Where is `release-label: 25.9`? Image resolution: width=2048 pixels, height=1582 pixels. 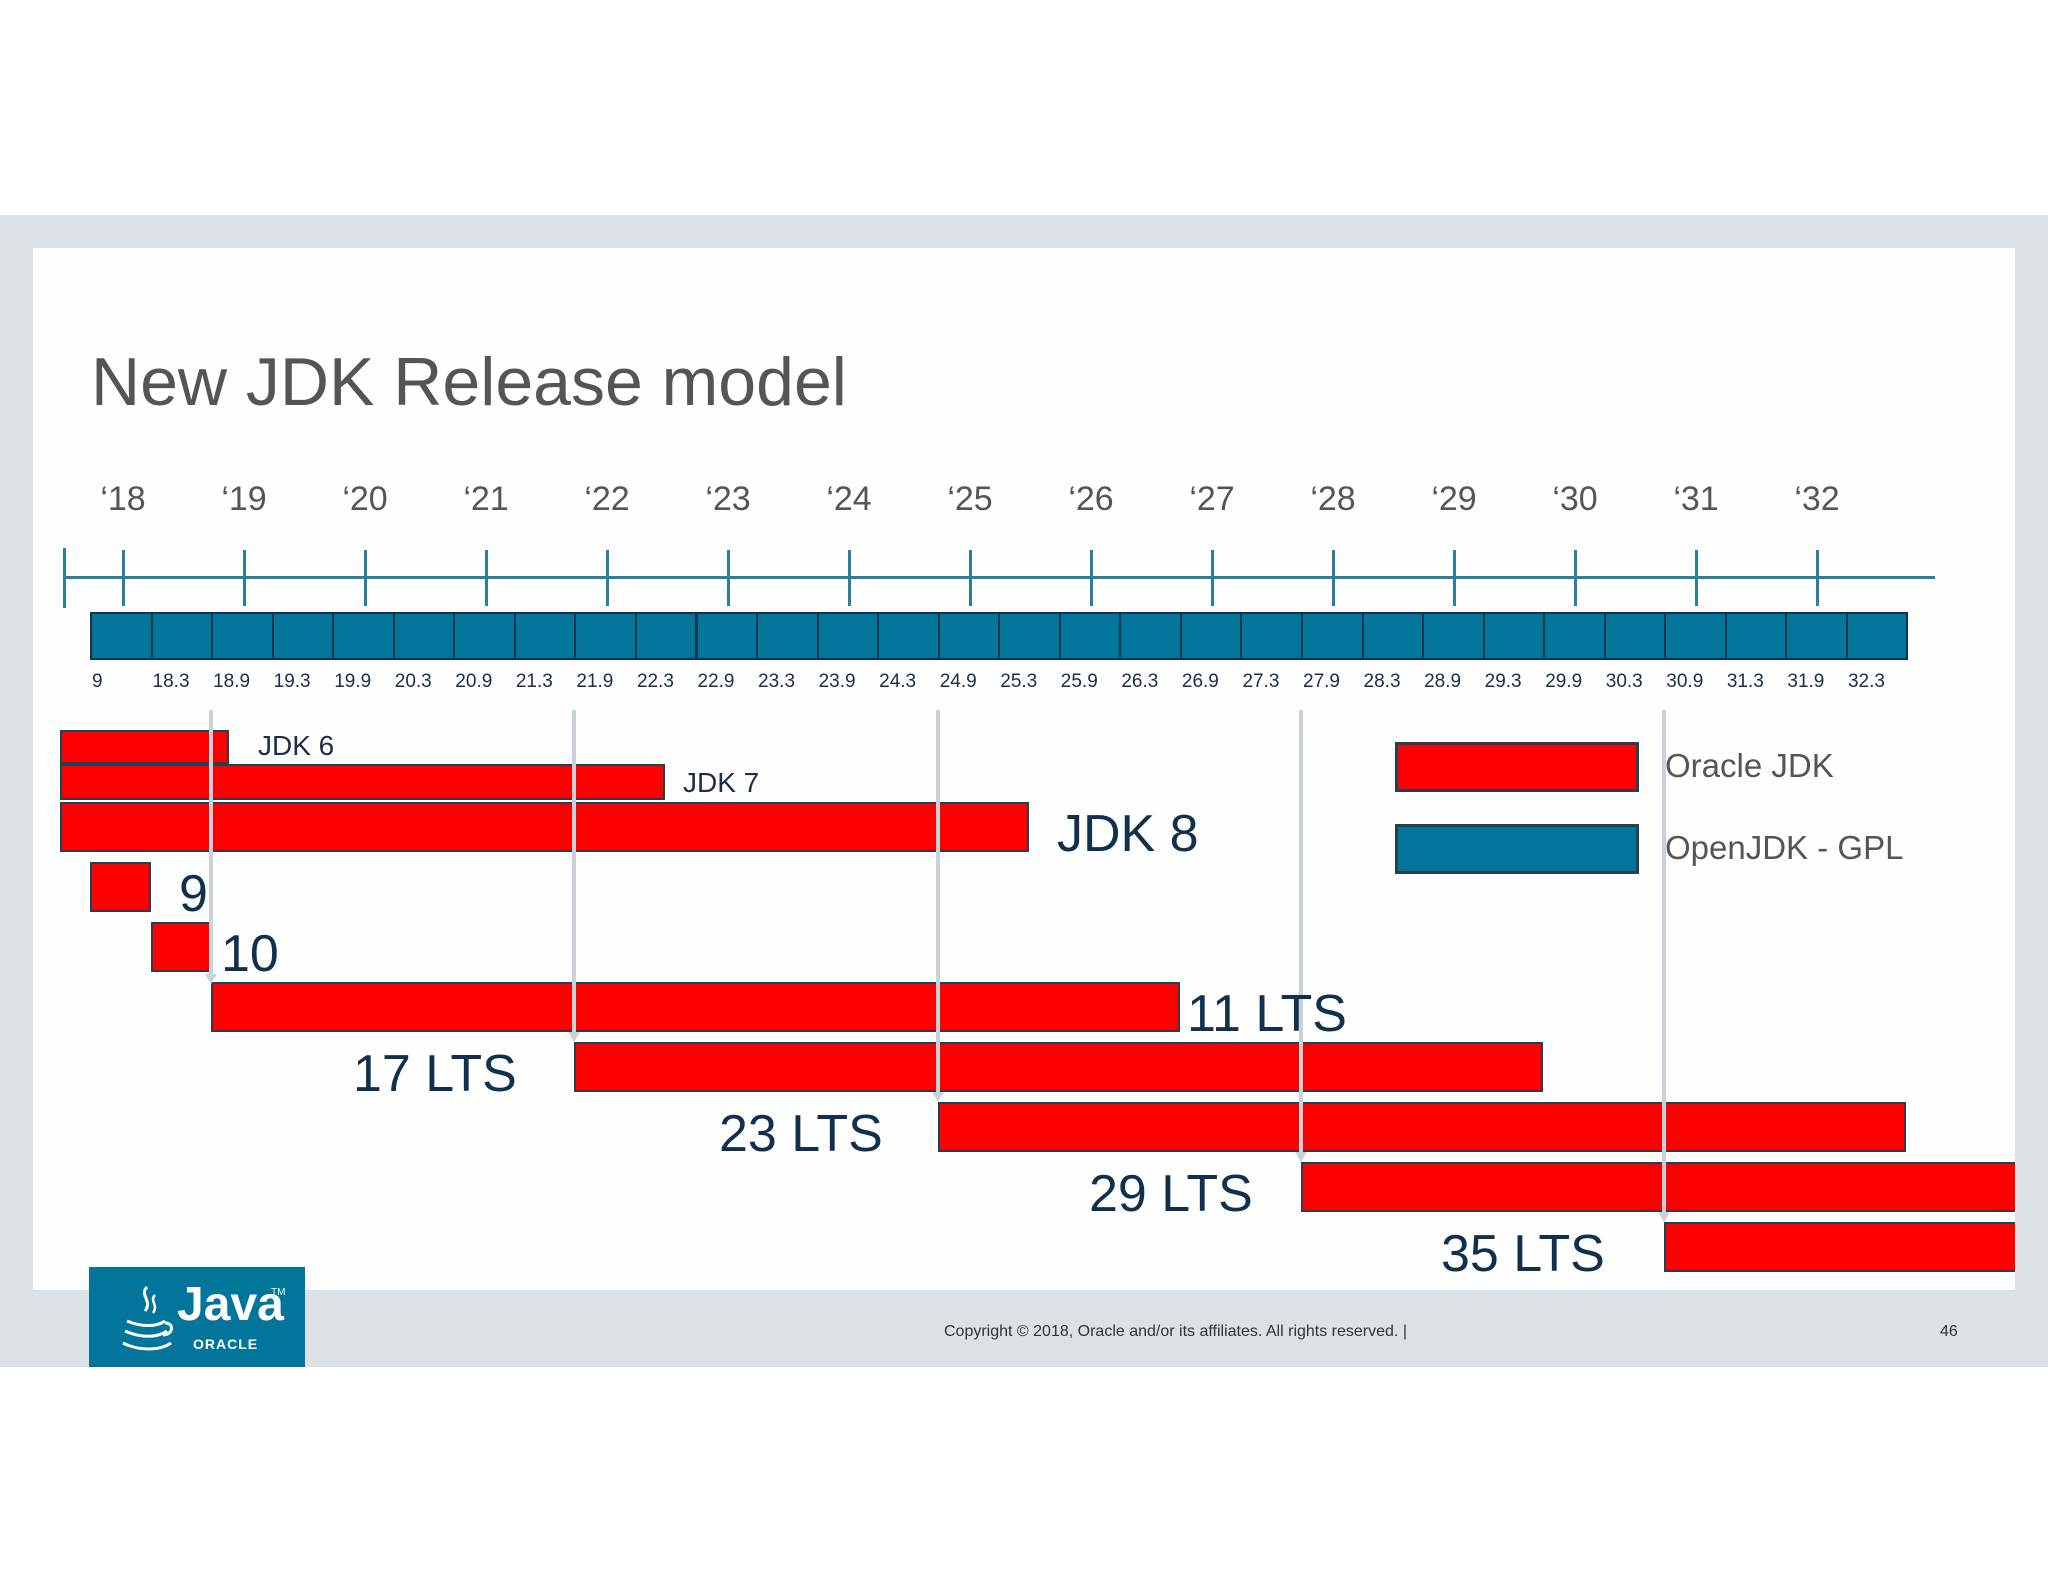 release-label: 25.9 is located at coordinates (1079, 681).